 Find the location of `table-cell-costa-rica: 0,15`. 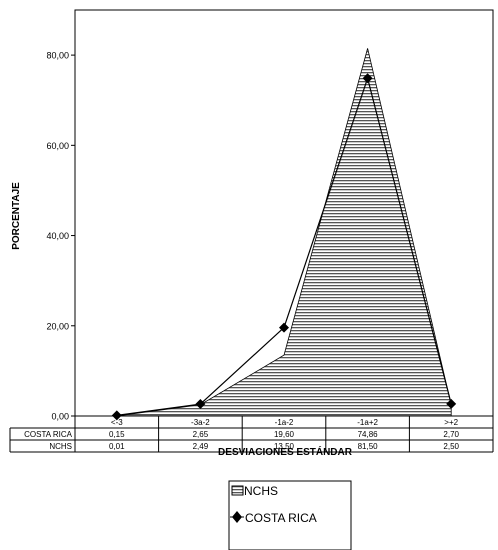

table-cell-costa-rica: 0,15 is located at coordinates (117, 434).